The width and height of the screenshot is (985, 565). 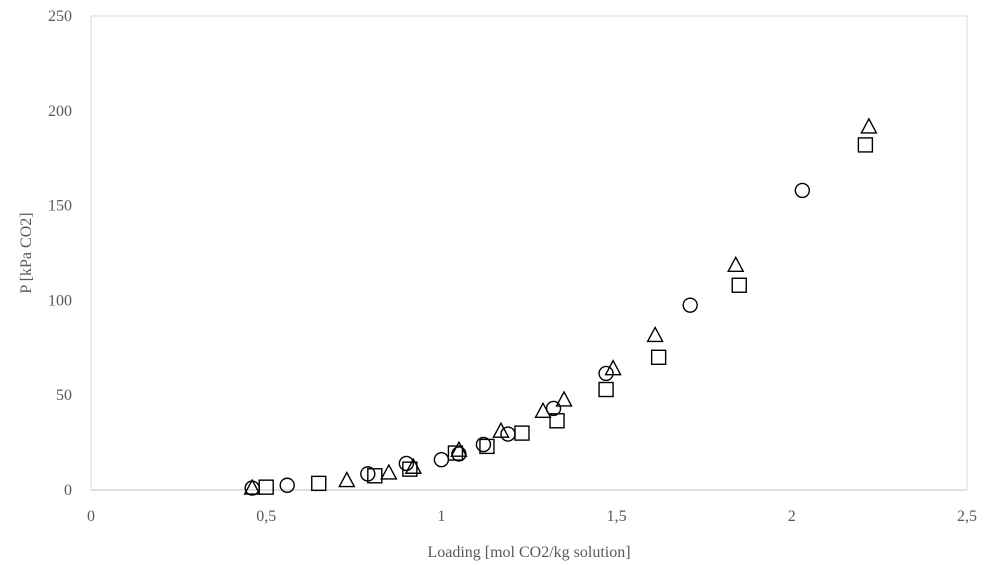 What do you see at coordinates (441, 516) in the screenshot?
I see `x-tick-label: 1` at bounding box center [441, 516].